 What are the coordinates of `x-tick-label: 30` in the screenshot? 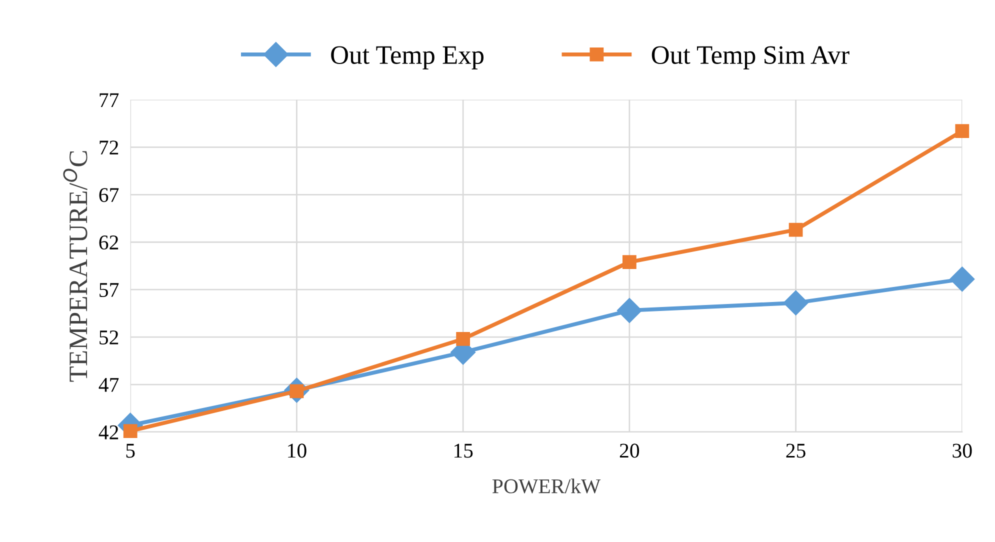 It's located at (962, 451).